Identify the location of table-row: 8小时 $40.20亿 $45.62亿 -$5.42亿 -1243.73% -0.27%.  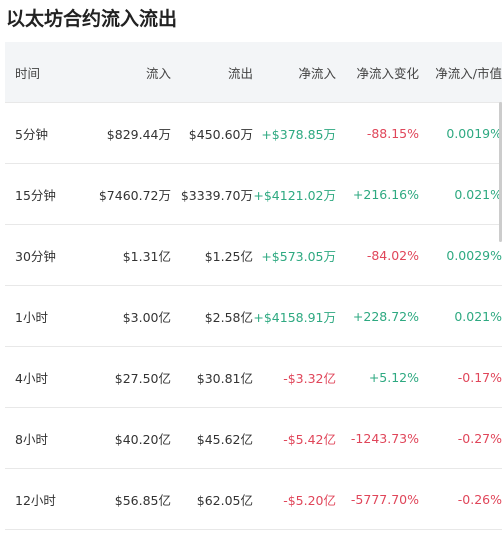
(253, 438).